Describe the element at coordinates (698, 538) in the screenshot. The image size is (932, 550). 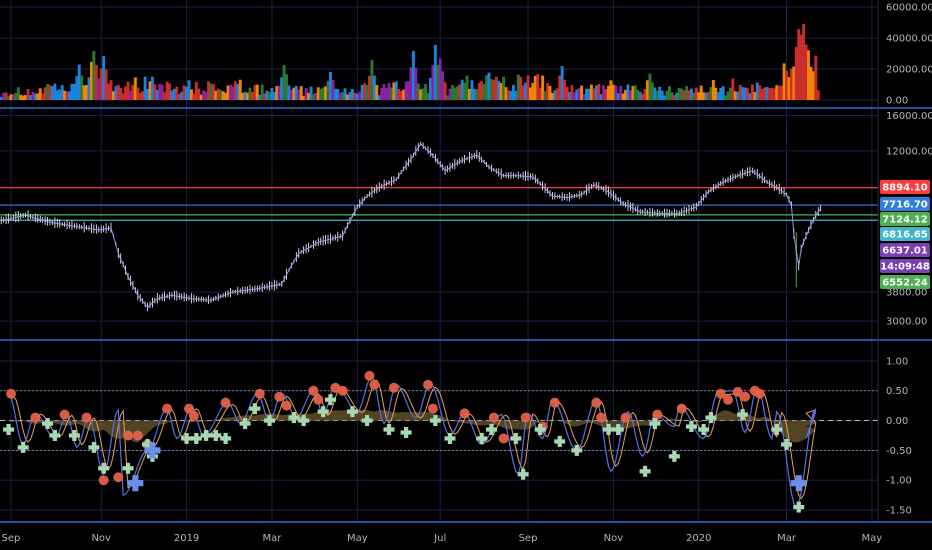
I see `x-tick-label: 2020` at that location.